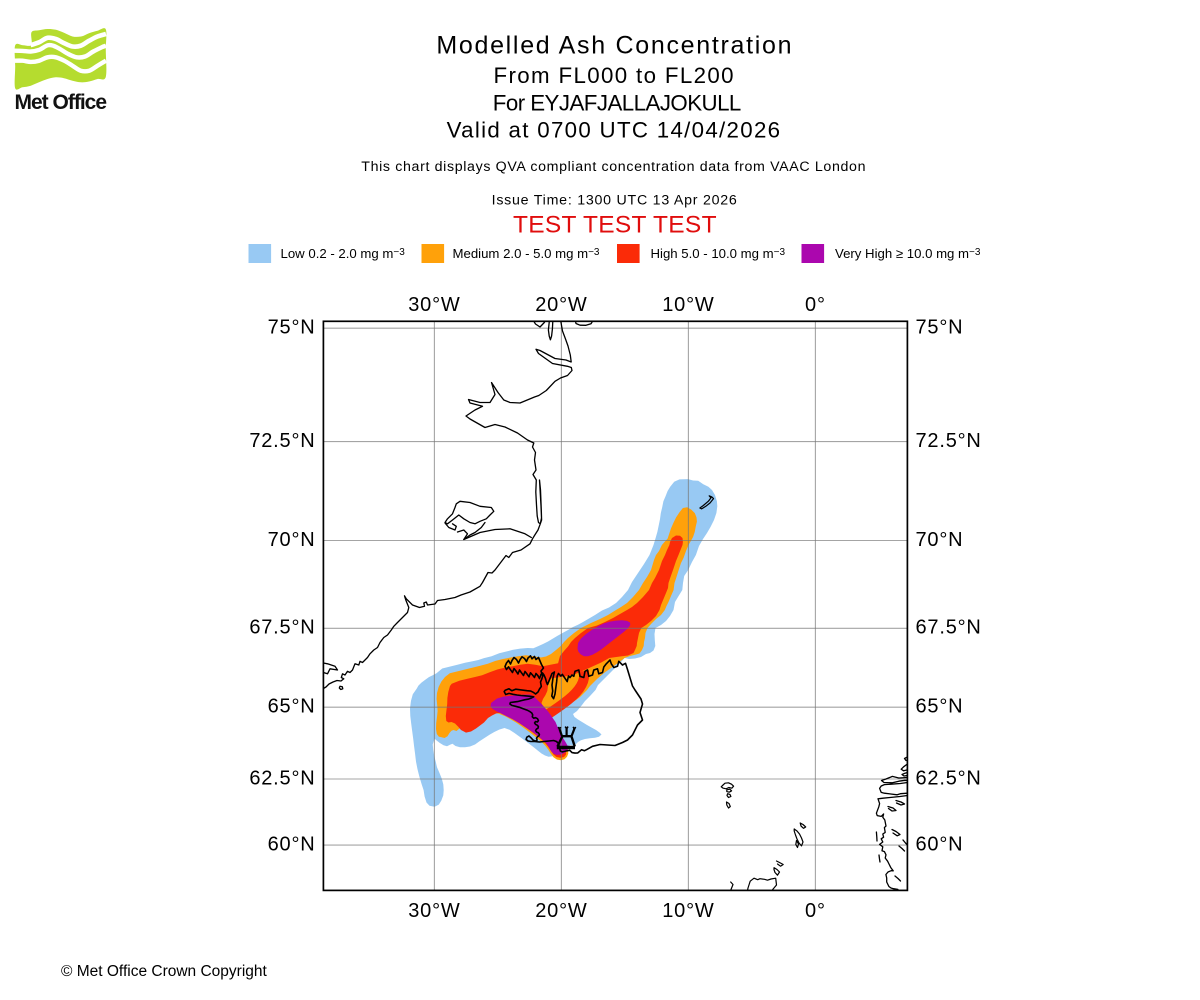 The image size is (1200, 1000). I want to click on svg-text: From FL000 to FL200, so click(614, 75).